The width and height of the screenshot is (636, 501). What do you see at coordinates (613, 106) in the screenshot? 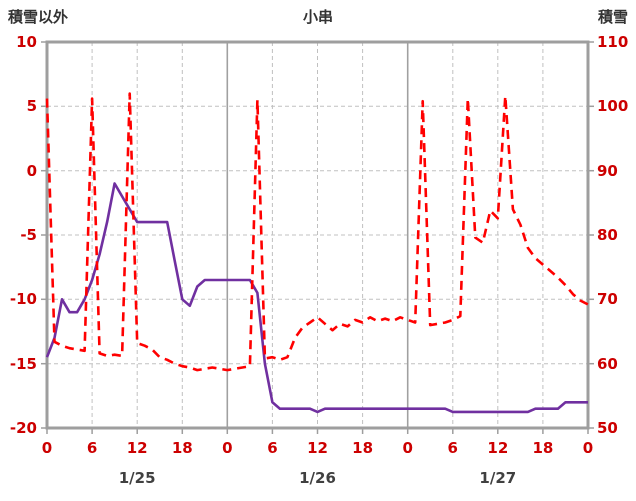
I see `right-axis-tick-label: 100` at bounding box center [613, 106].